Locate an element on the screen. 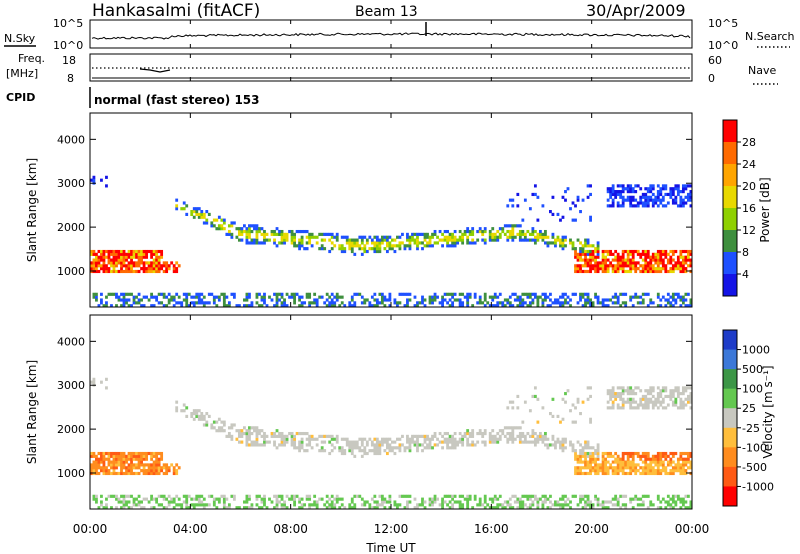 Image resolution: width=800 pixels, height=554 pixels. colorbar-tick-label: 100 is located at coordinates (752, 389).